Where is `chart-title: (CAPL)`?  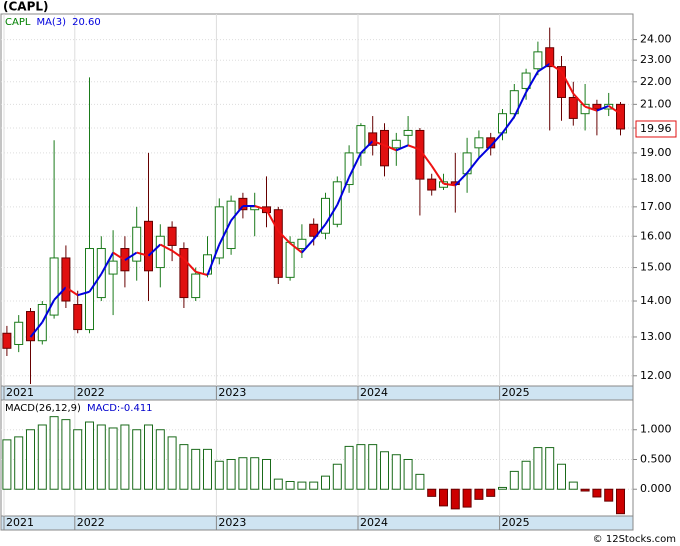
chart-title: (CAPL) is located at coordinates (26, 7).